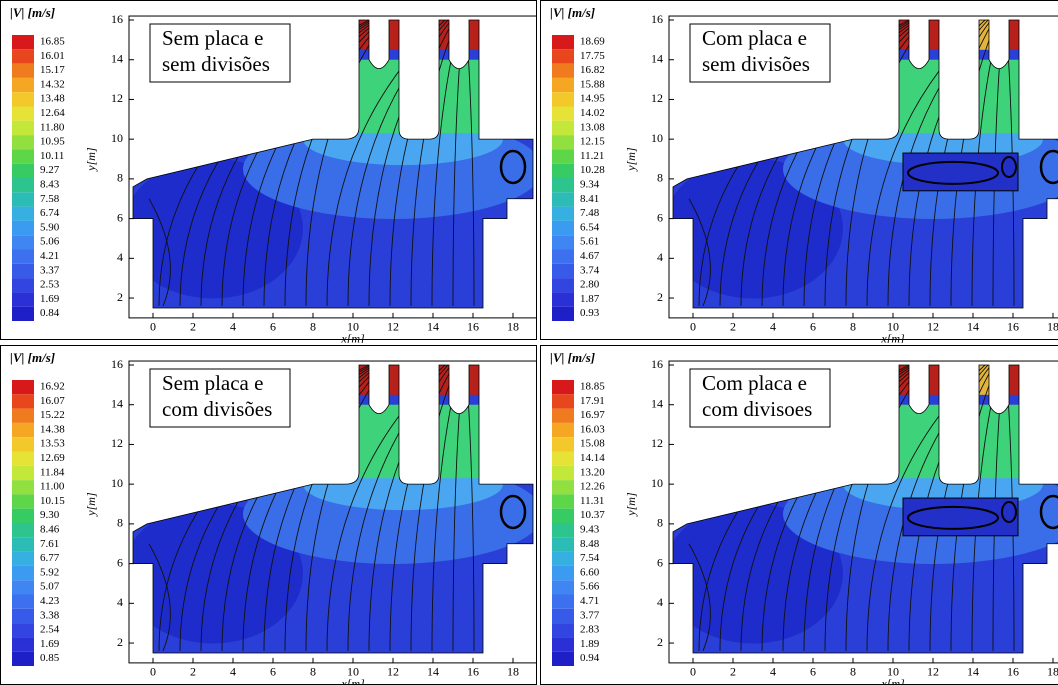 The image size is (1058, 685). What do you see at coordinates (50, 199) in the screenshot?
I see `legend-level: 7.58` at bounding box center [50, 199].